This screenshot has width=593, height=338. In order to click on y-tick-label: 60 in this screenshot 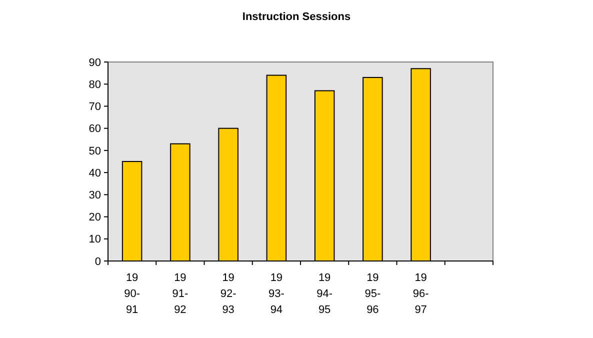, I will do `click(94, 129)`.